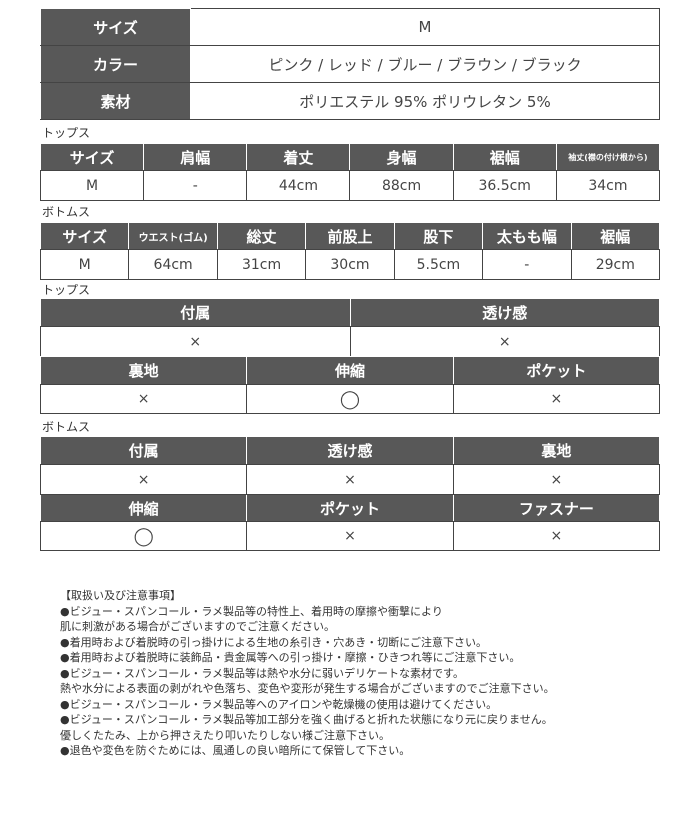 The width and height of the screenshot is (700, 840). Describe the element at coordinates (425, 64) in the screenshot. I see `color-value: ピンク / レッド / ブルー / ブラウン / ブラック` at that location.